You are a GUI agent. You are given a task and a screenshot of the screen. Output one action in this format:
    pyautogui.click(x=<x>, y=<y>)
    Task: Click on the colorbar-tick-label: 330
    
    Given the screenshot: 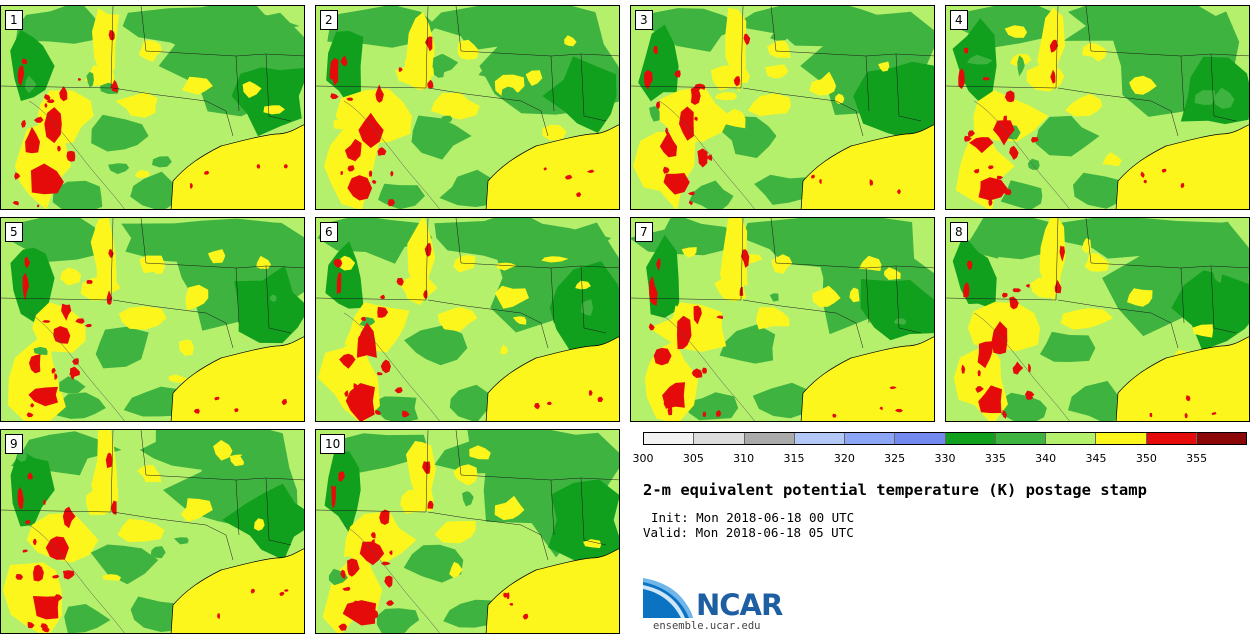 What is the action you would take?
    pyautogui.click(x=945, y=458)
    